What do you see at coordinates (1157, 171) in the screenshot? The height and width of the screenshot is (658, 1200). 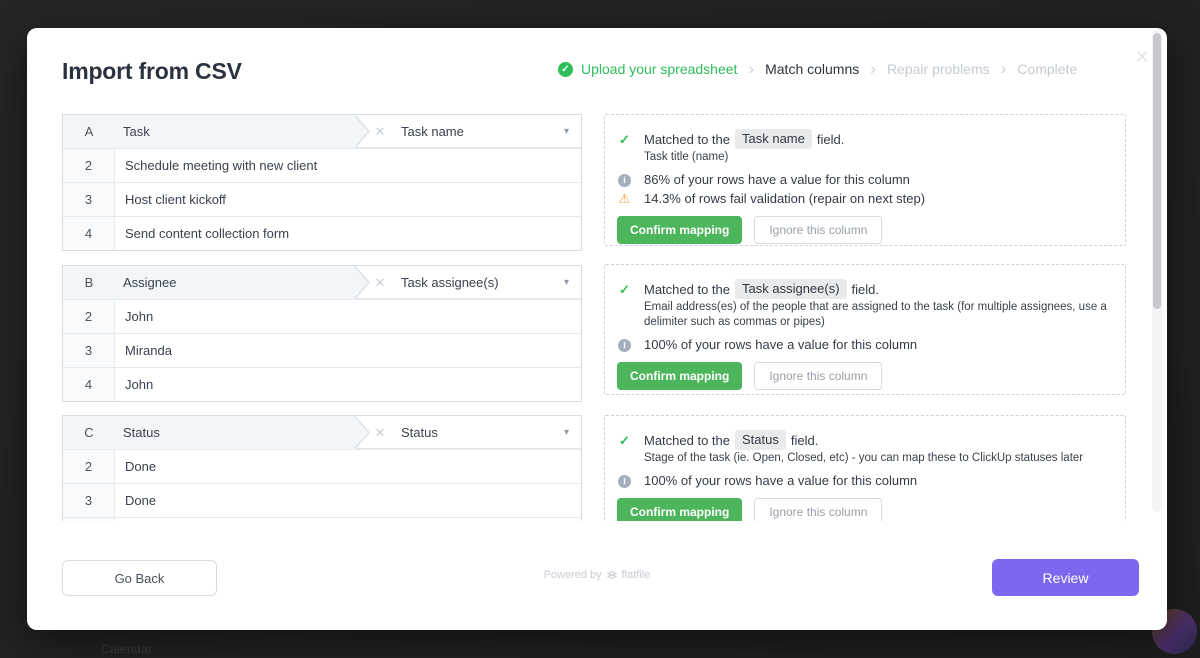 I see `scrollbar-thumb` at bounding box center [1157, 171].